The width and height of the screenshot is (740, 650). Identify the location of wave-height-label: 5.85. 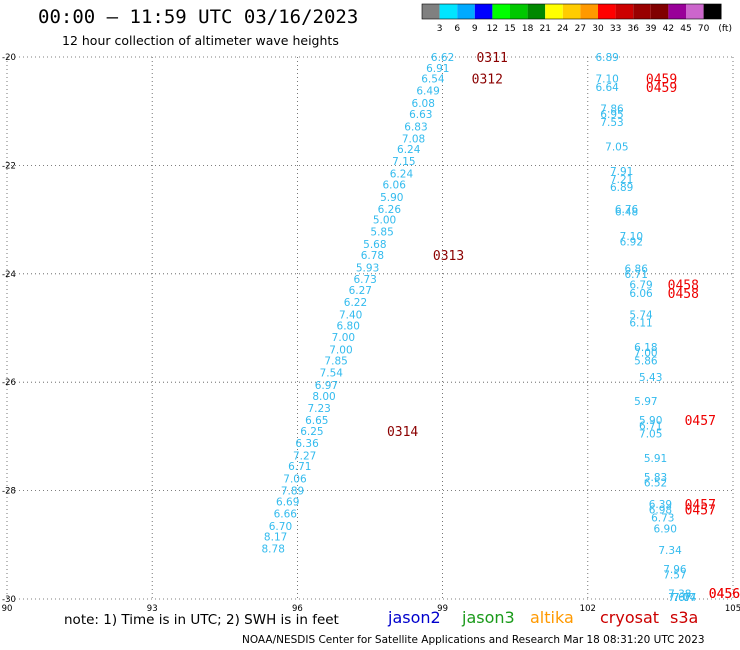
(381, 233).